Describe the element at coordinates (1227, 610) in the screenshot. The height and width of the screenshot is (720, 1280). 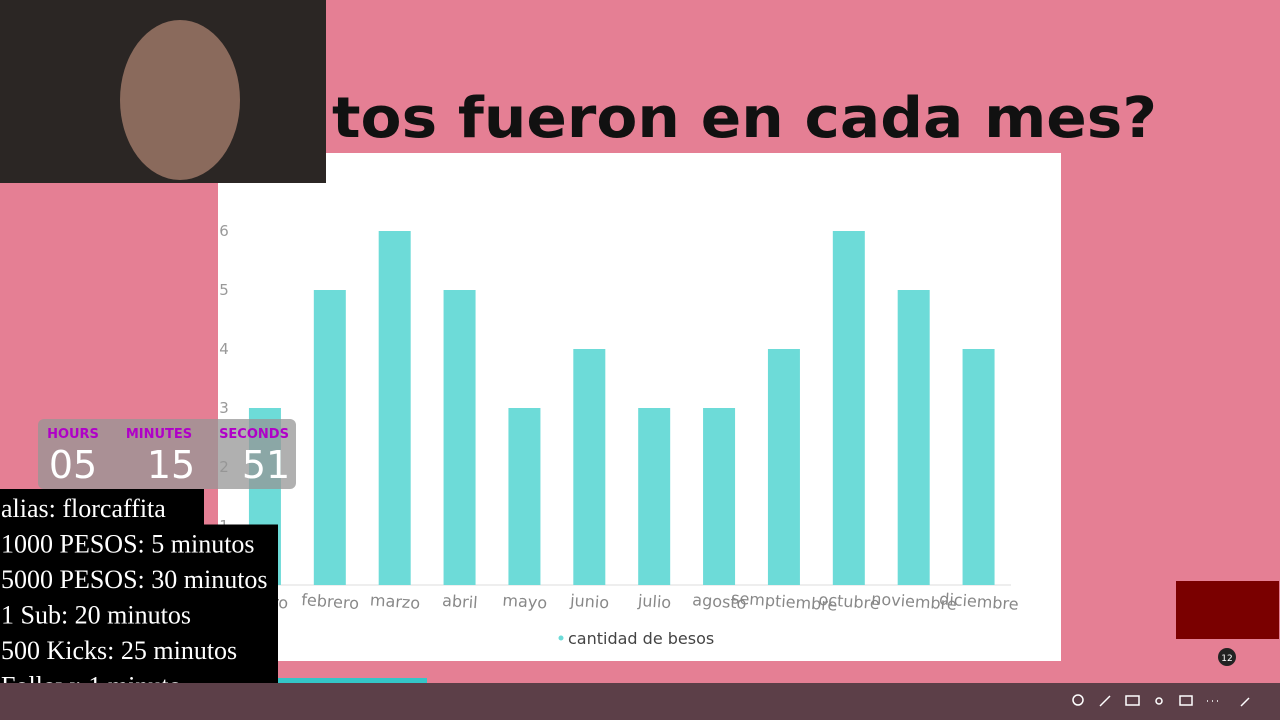
I see `alert-box` at that location.